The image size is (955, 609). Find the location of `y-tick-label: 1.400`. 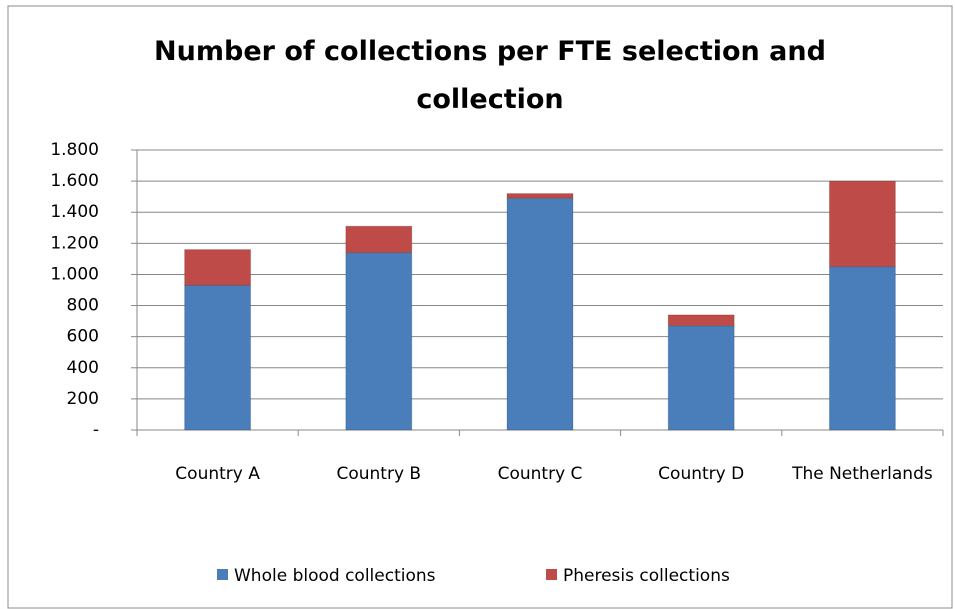

y-tick-label: 1.400 is located at coordinates (74, 212).